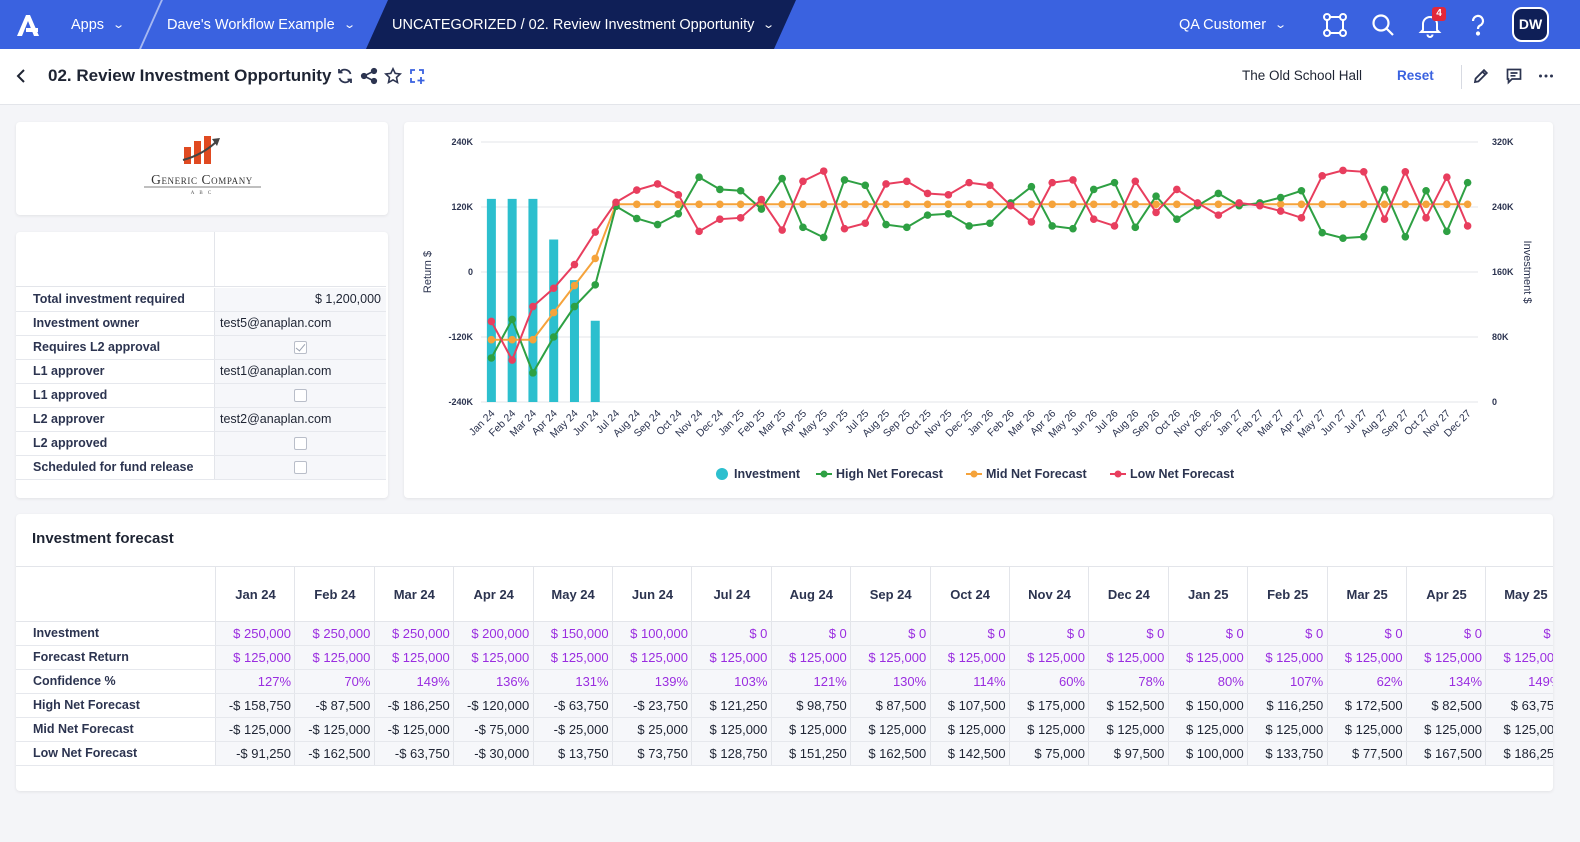 The image size is (1580, 842). What do you see at coordinates (334, 681) in the screenshot?
I see `table-cell: 70%` at bounding box center [334, 681].